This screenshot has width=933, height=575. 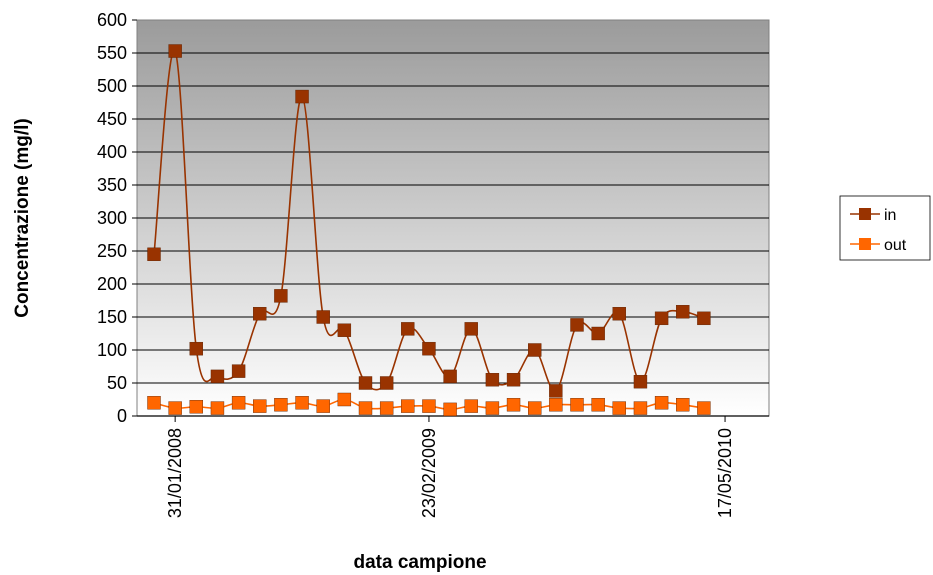 What do you see at coordinates (112, 350) in the screenshot?
I see `y-tick-label-100: 100` at bounding box center [112, 350].